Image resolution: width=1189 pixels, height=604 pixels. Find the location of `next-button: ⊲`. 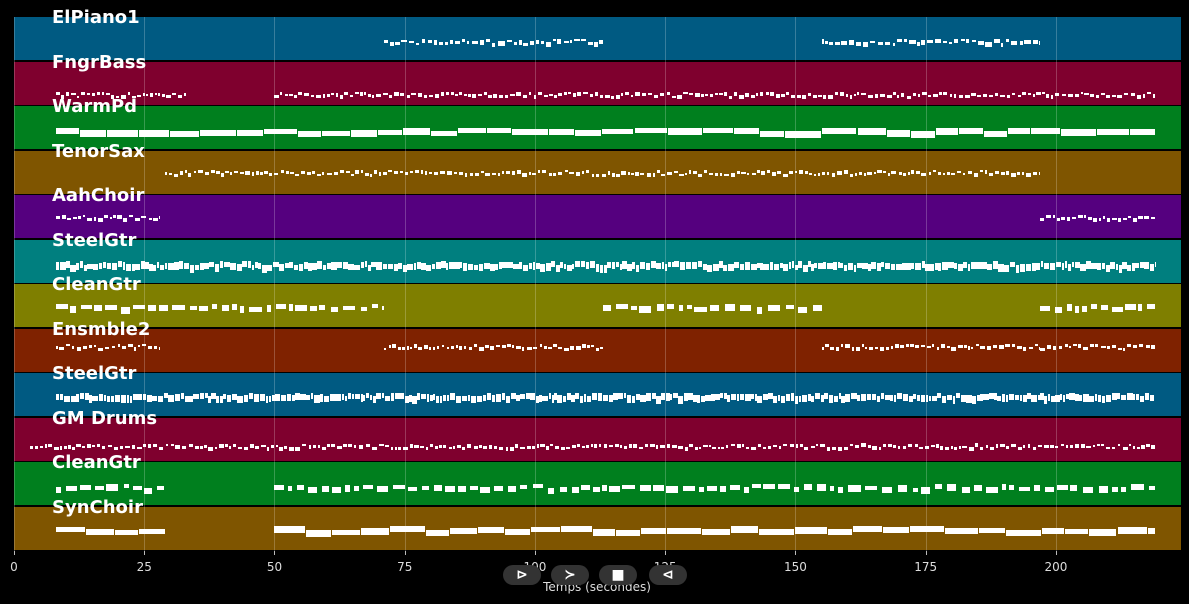

next-button: ⊲ is located at coordinates (668, 575).